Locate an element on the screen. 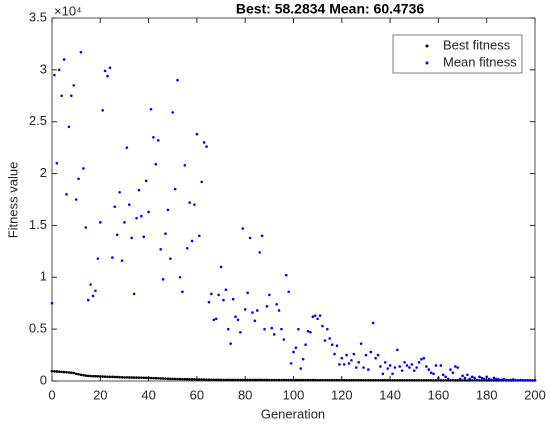 The image size is (550, 428). x-axis-label: Generation is located at coordinates (293, 413).